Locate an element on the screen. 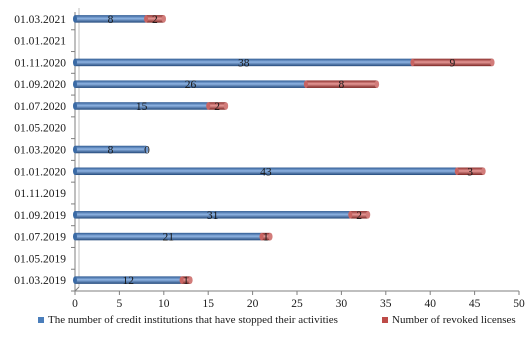 This screenshot has width=529, height=340. legend-swatch-stopped is located at coordinates (41, 320).